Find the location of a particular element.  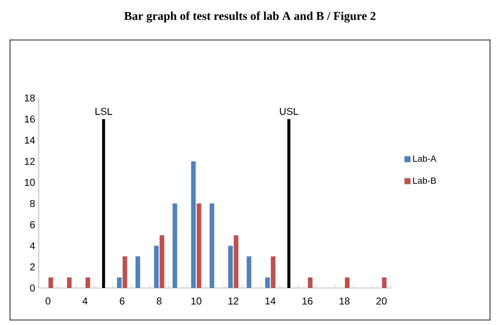

x-tick-label: 8 is located at coordinates (159, 301).